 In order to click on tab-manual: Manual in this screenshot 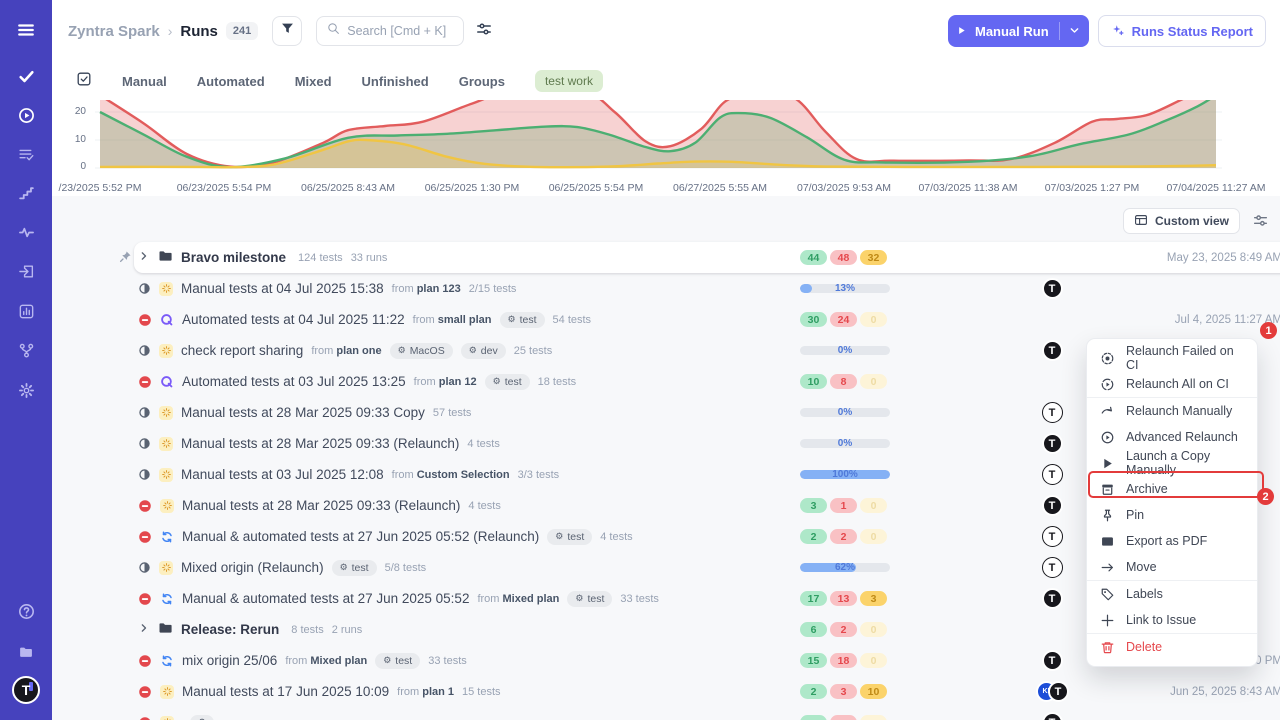, I will do `click(144, 81)`.